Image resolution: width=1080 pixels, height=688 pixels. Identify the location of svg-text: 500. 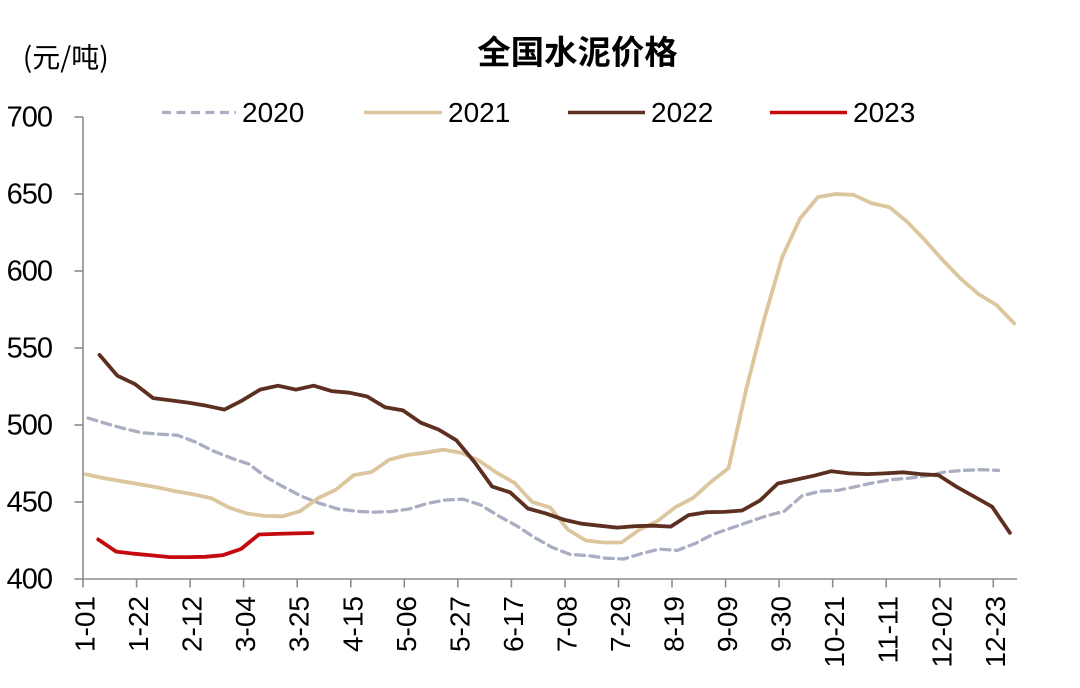
(29, 426).